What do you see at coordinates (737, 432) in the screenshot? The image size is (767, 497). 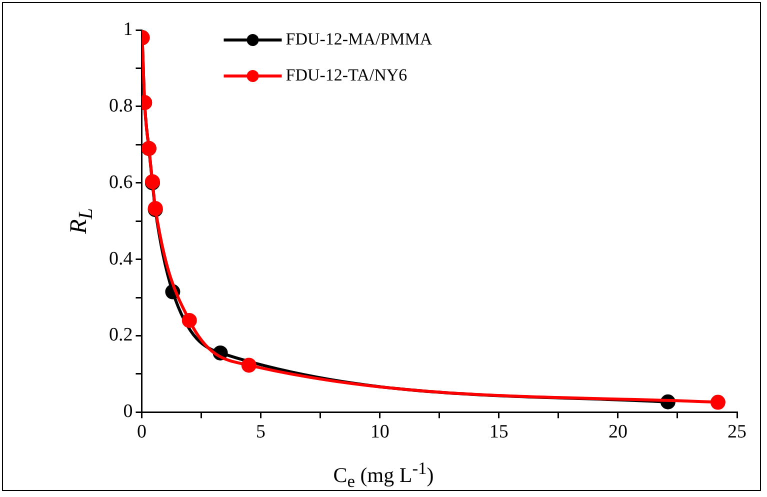 I see `x-tick-label: 25` at bounding box center [737, 432].